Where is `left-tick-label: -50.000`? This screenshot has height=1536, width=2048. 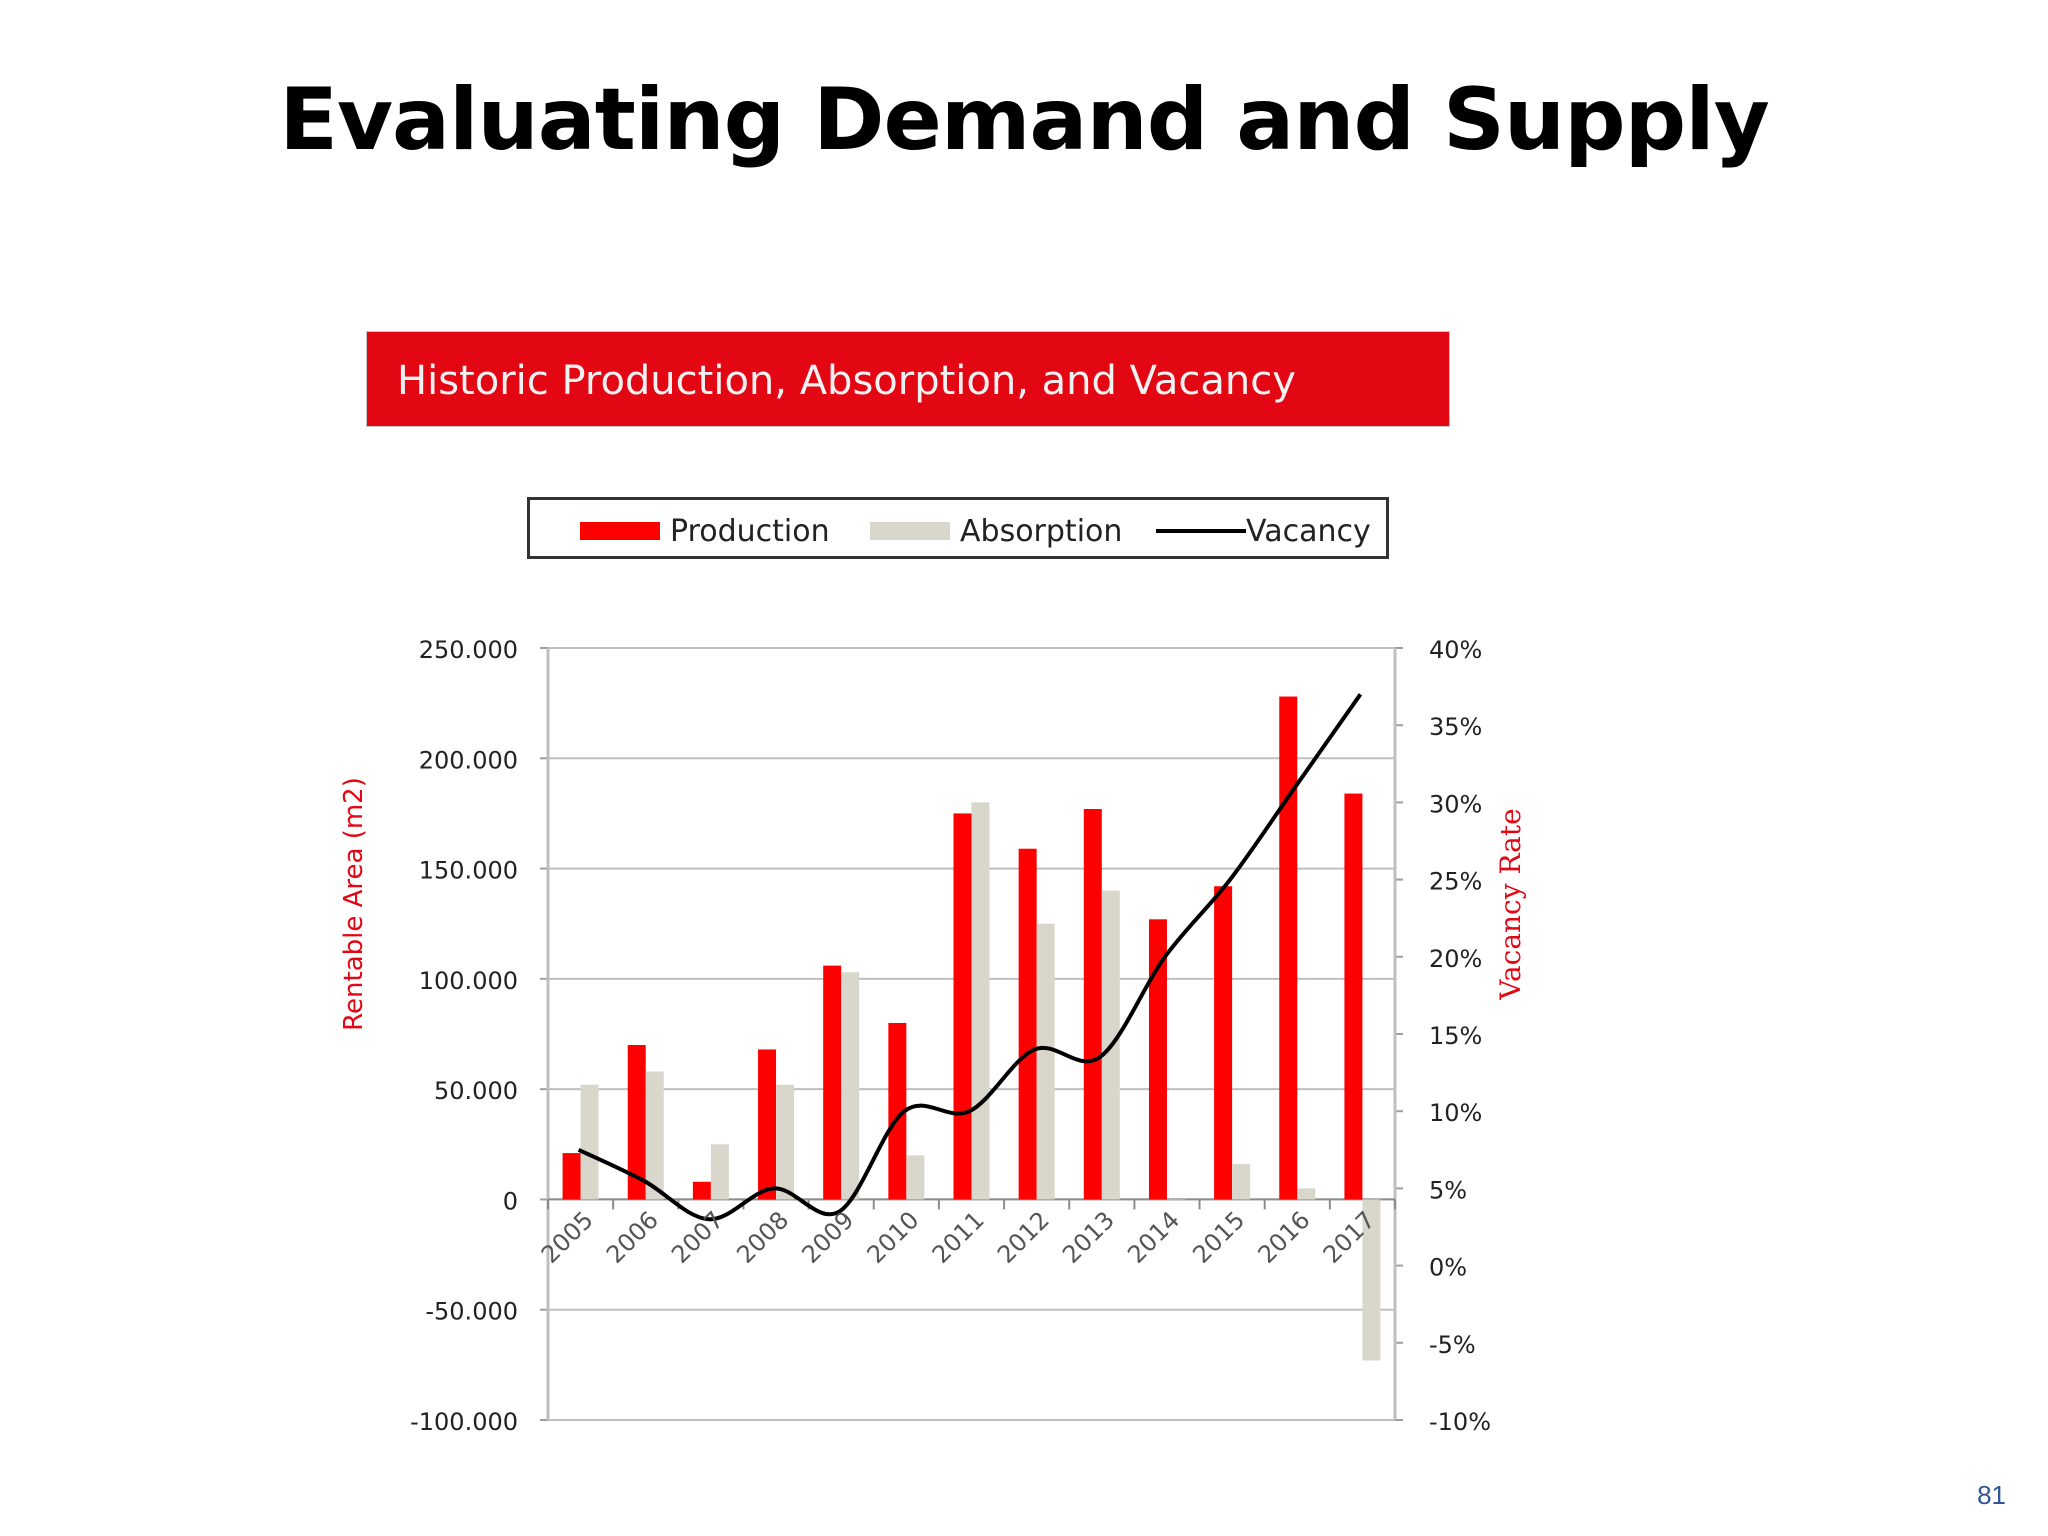
left-tick-label: -50.000 is located at coordinates (471, 1312).